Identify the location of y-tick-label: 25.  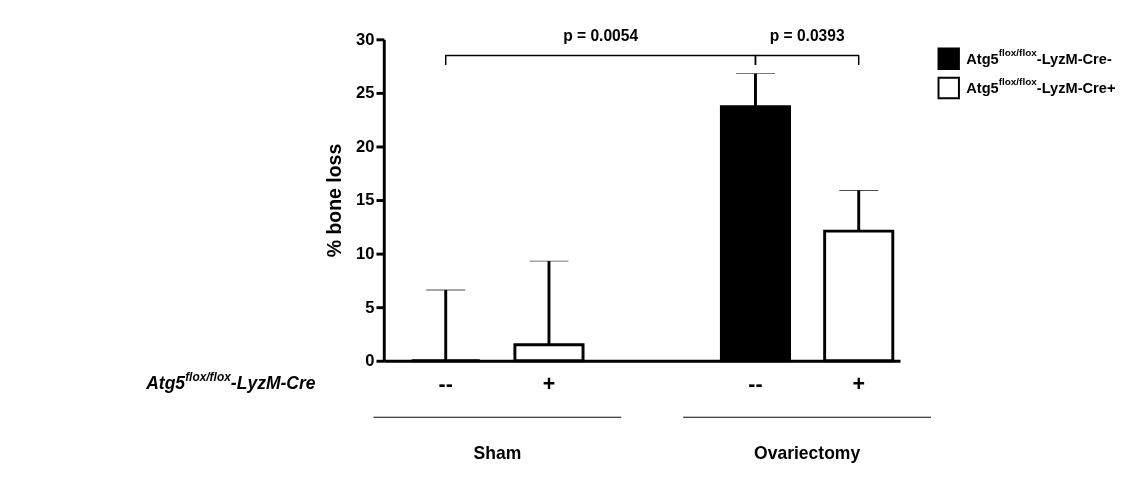
(365, 93).